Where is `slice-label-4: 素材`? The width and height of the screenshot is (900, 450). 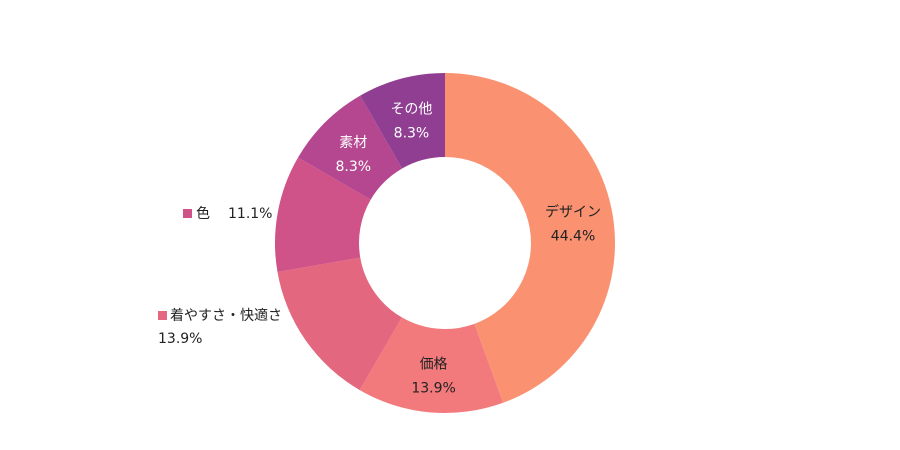
slice-label-4: 素材 is located at coordinates (353, 143).